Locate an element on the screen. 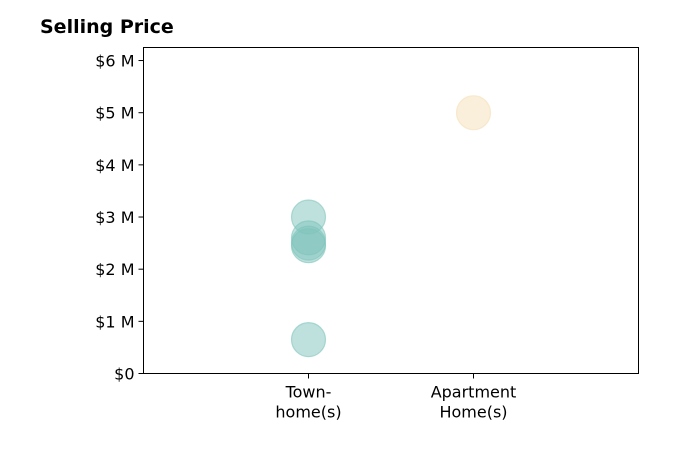  x-axis: Town-home(s) Apartment Home(s) is located at coordinates (396, 397).